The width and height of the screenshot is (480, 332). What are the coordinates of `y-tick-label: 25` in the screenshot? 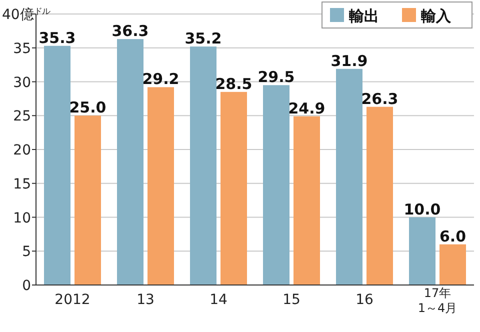 It's located at (22, 116).